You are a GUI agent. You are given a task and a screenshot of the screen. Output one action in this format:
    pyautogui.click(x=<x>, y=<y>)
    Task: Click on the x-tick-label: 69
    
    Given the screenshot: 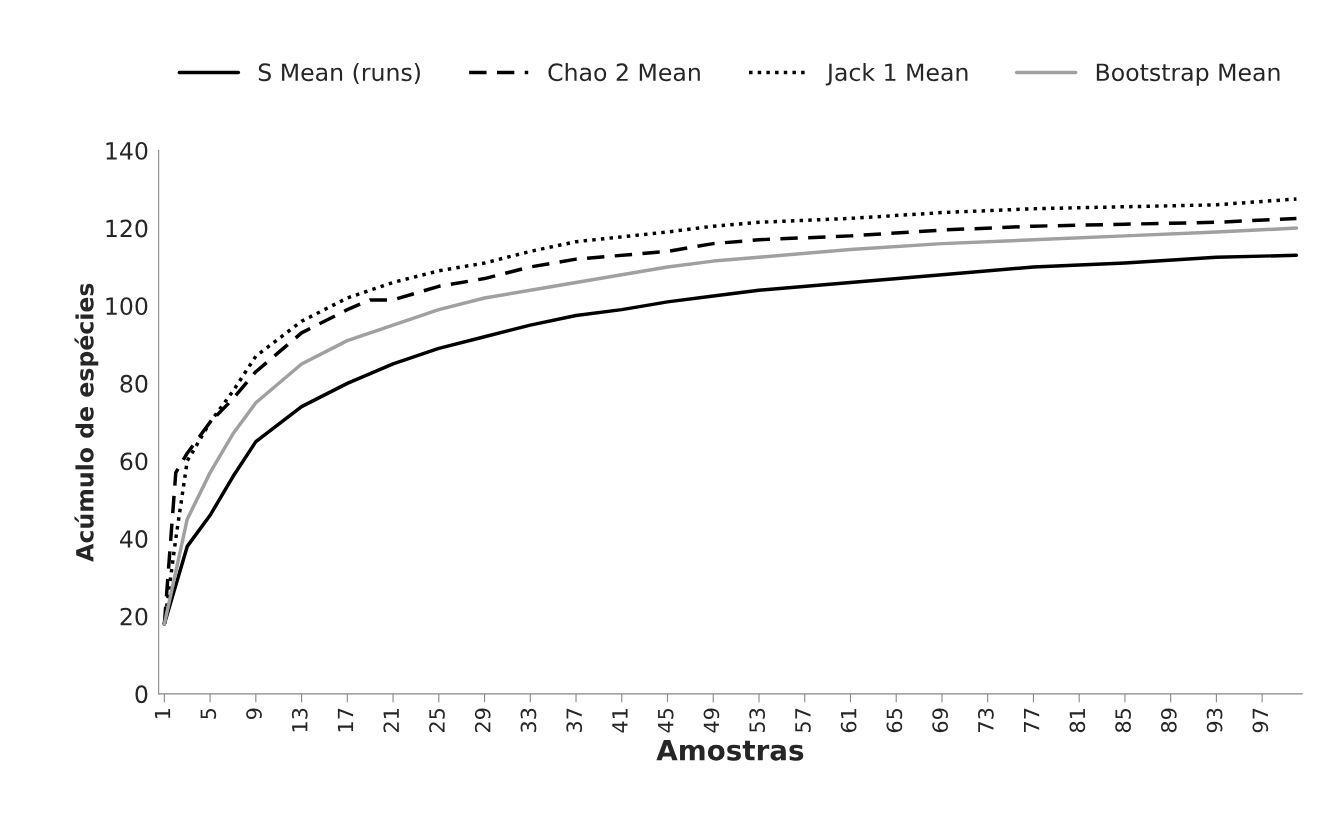 What is the action you would take?
    pyautogui.click(x=940, y=720)
    